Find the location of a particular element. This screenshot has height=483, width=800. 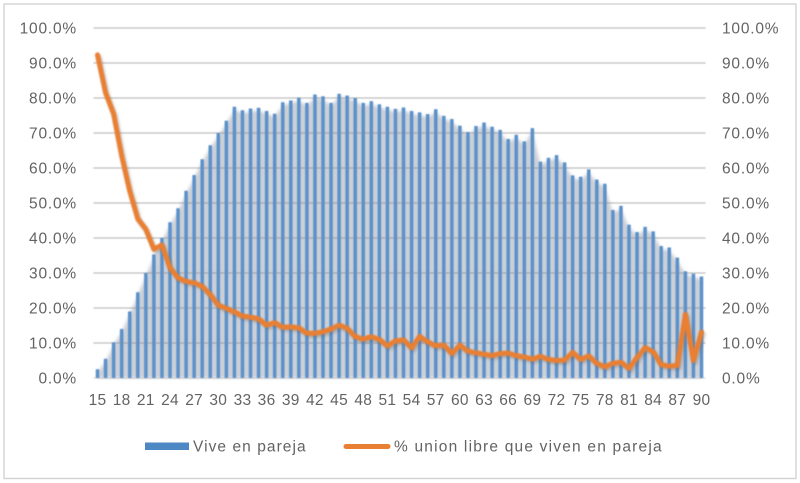

svg-text: 60 is located at coordinates (460, 400).